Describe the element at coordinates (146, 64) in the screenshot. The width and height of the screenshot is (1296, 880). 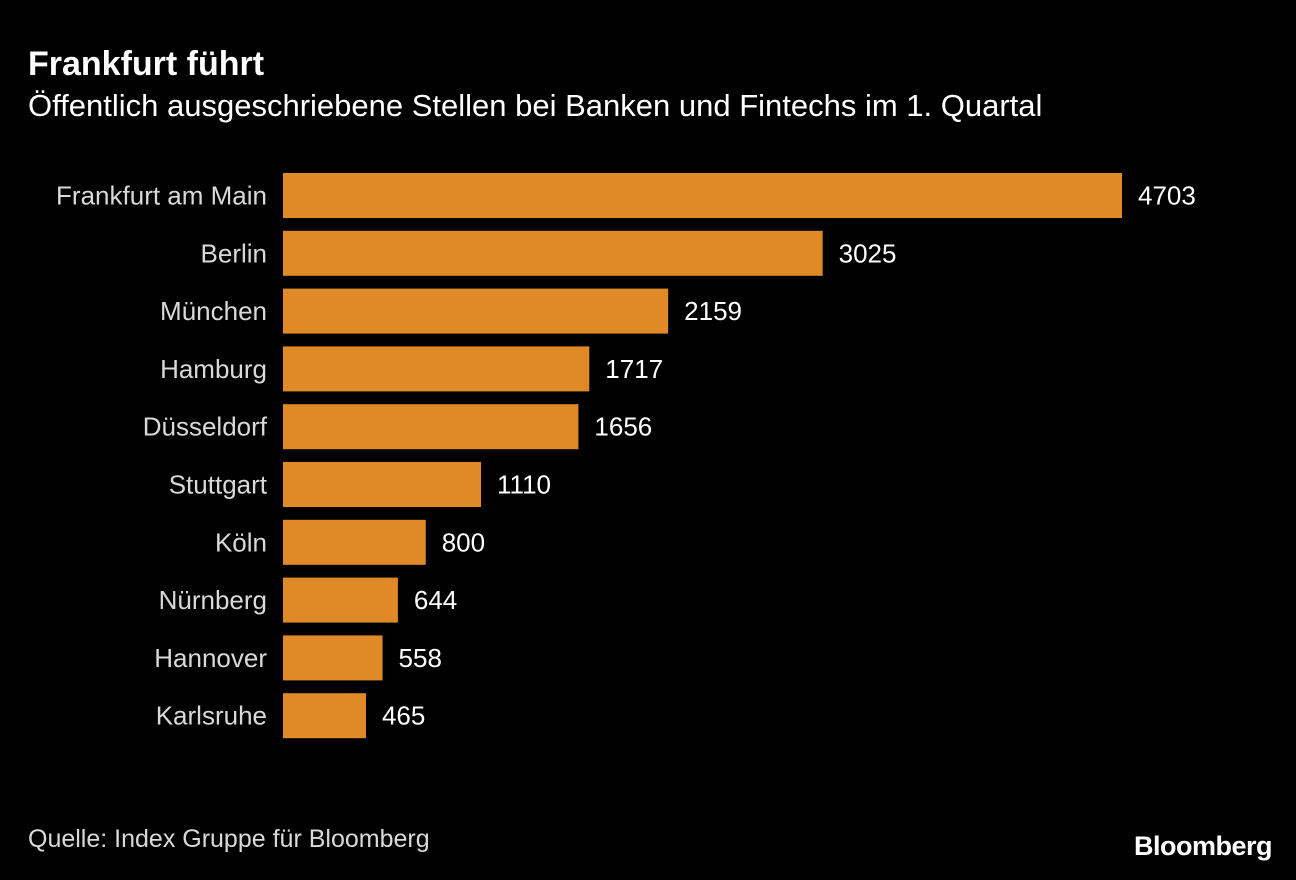
I see `chart-title: Frankfurt führt` at that location.